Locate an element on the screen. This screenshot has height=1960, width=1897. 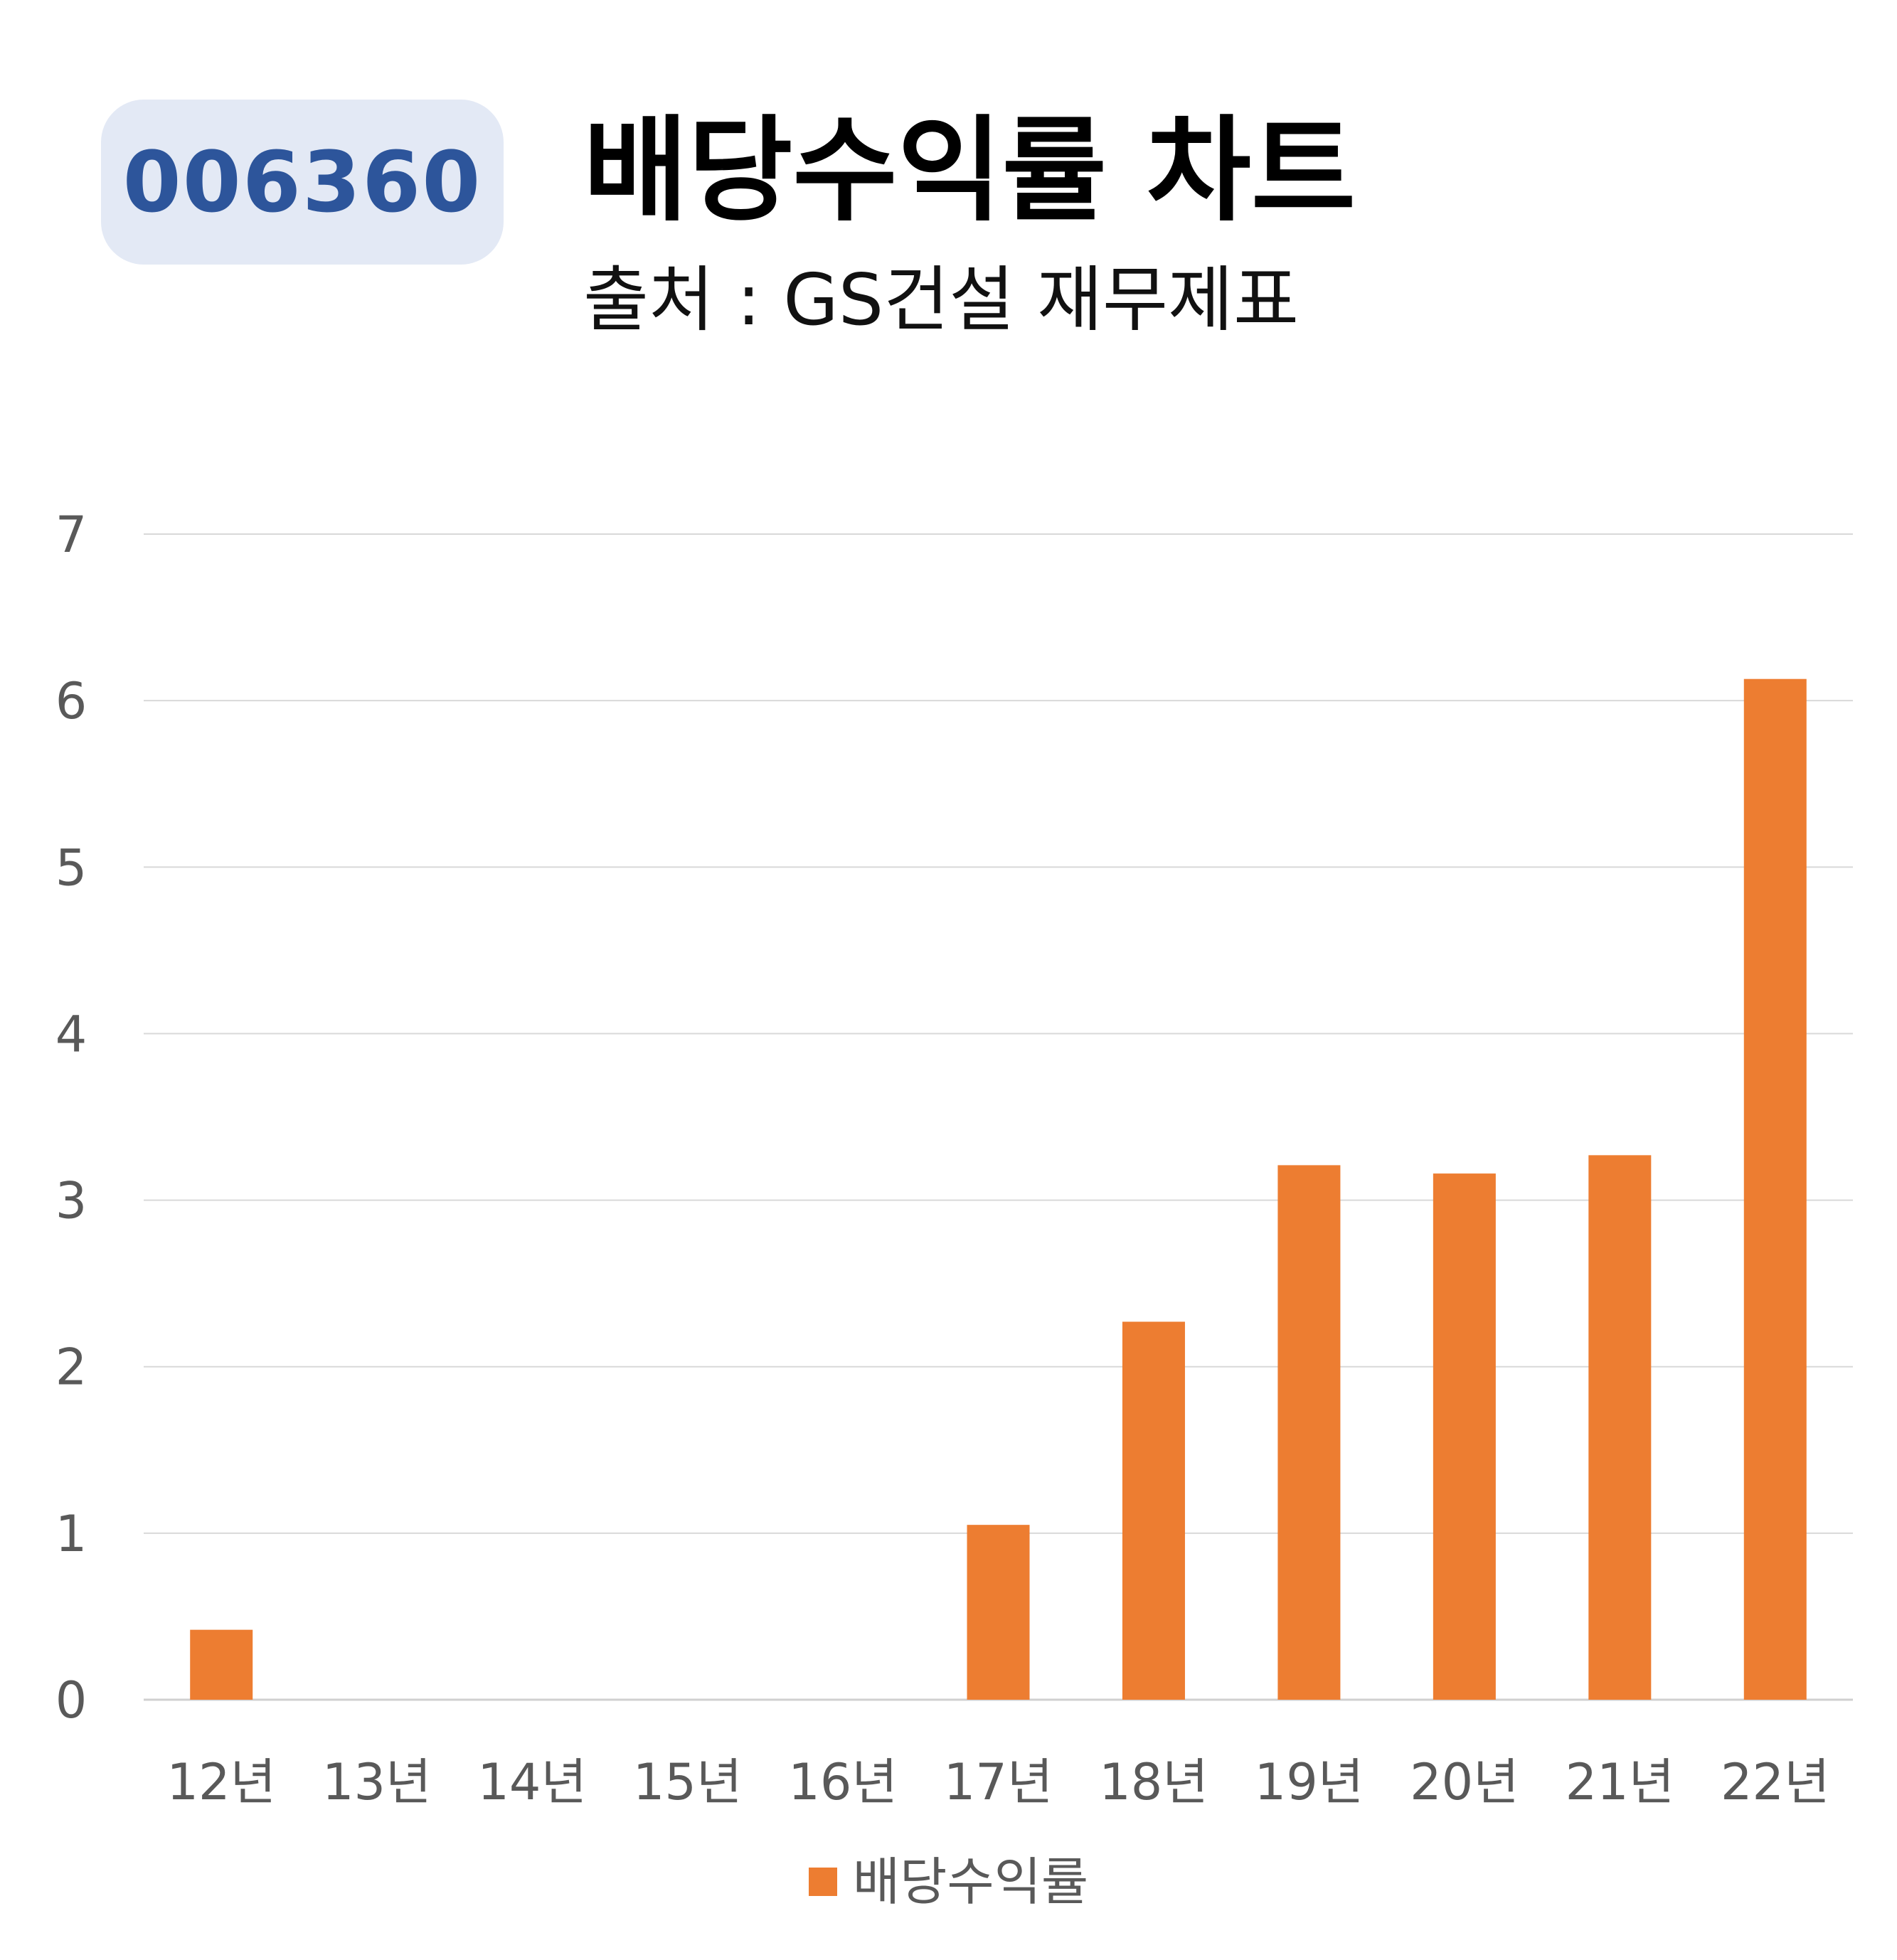
y-tick-label: 1 is located at coordinates (71, 1534).